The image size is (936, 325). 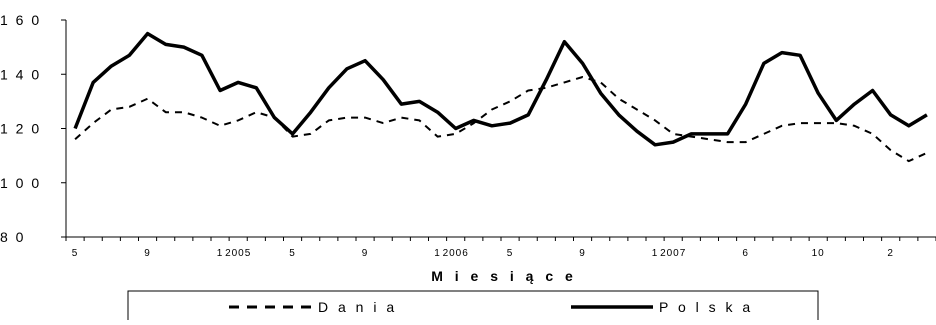 I want to click on x-tick-label: 10, so click(x=818, y=253).